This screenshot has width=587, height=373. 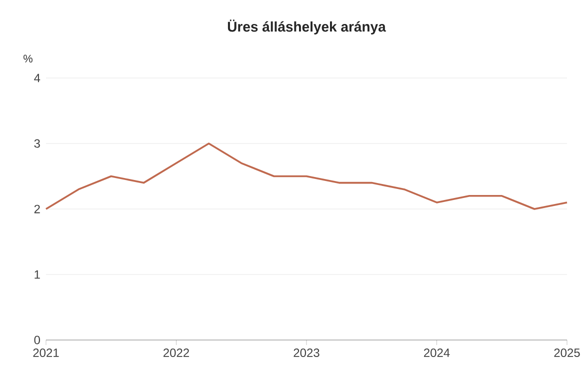 I want to click on x-tick-label: 2024, so click(x=437, y=353).